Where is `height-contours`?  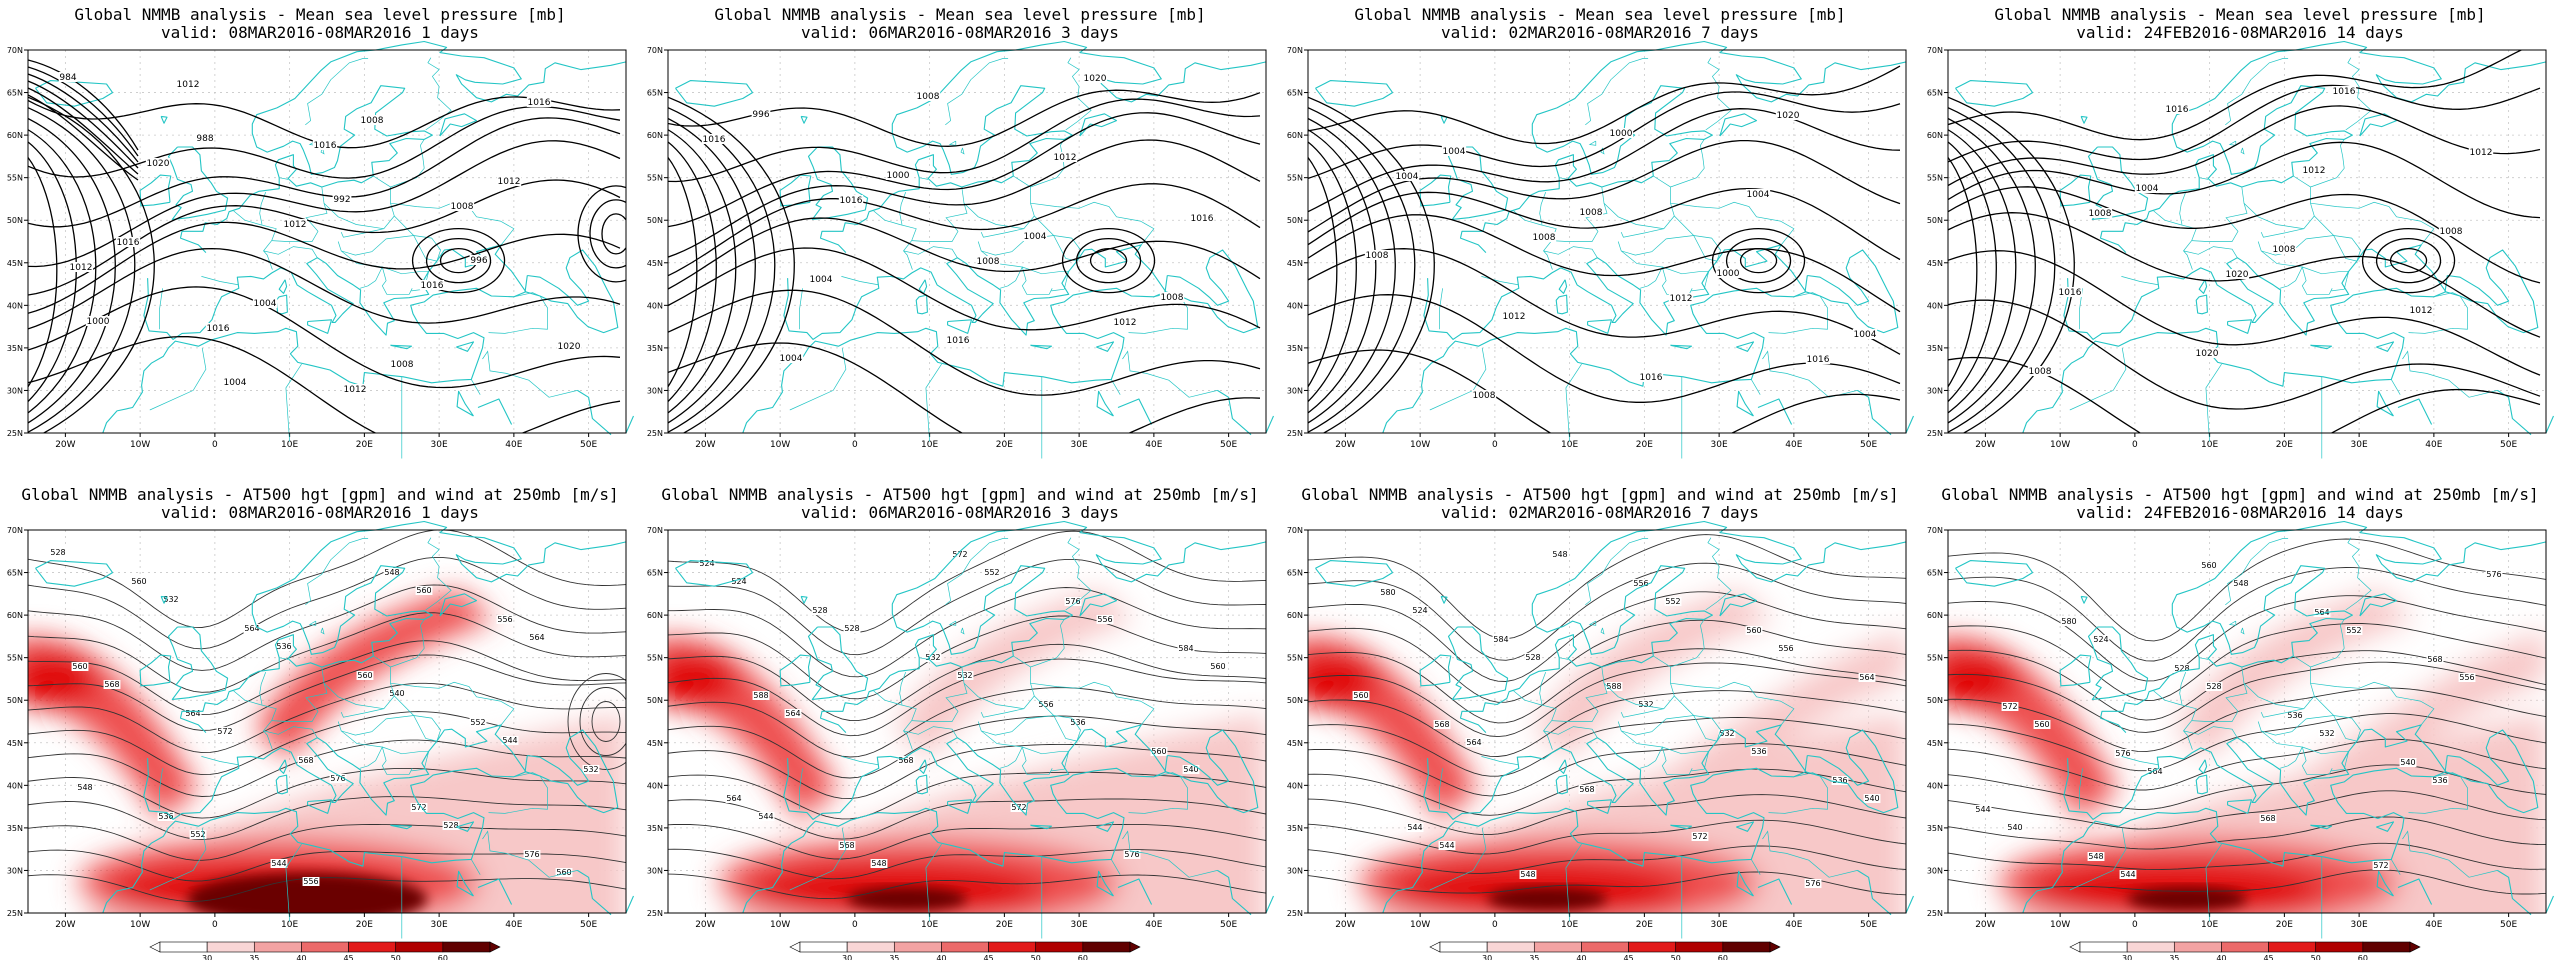 height-contours is located at coordinates (1607, 715).